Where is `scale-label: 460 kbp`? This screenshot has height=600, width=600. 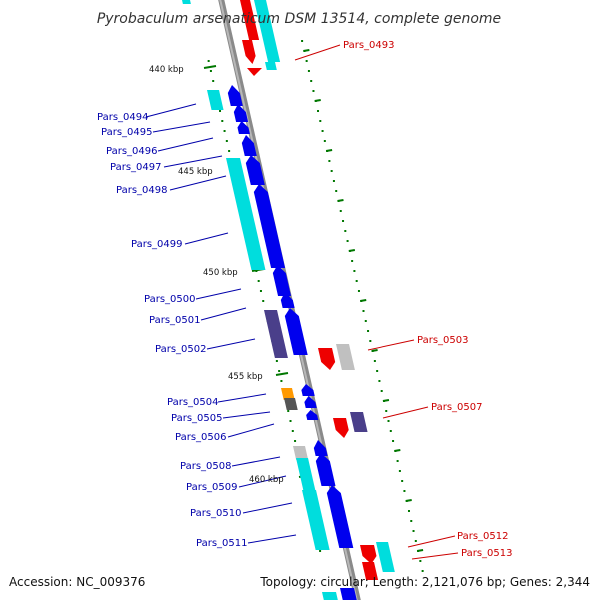
scale-label: 460 kbp is located at coordinates (266, 480).